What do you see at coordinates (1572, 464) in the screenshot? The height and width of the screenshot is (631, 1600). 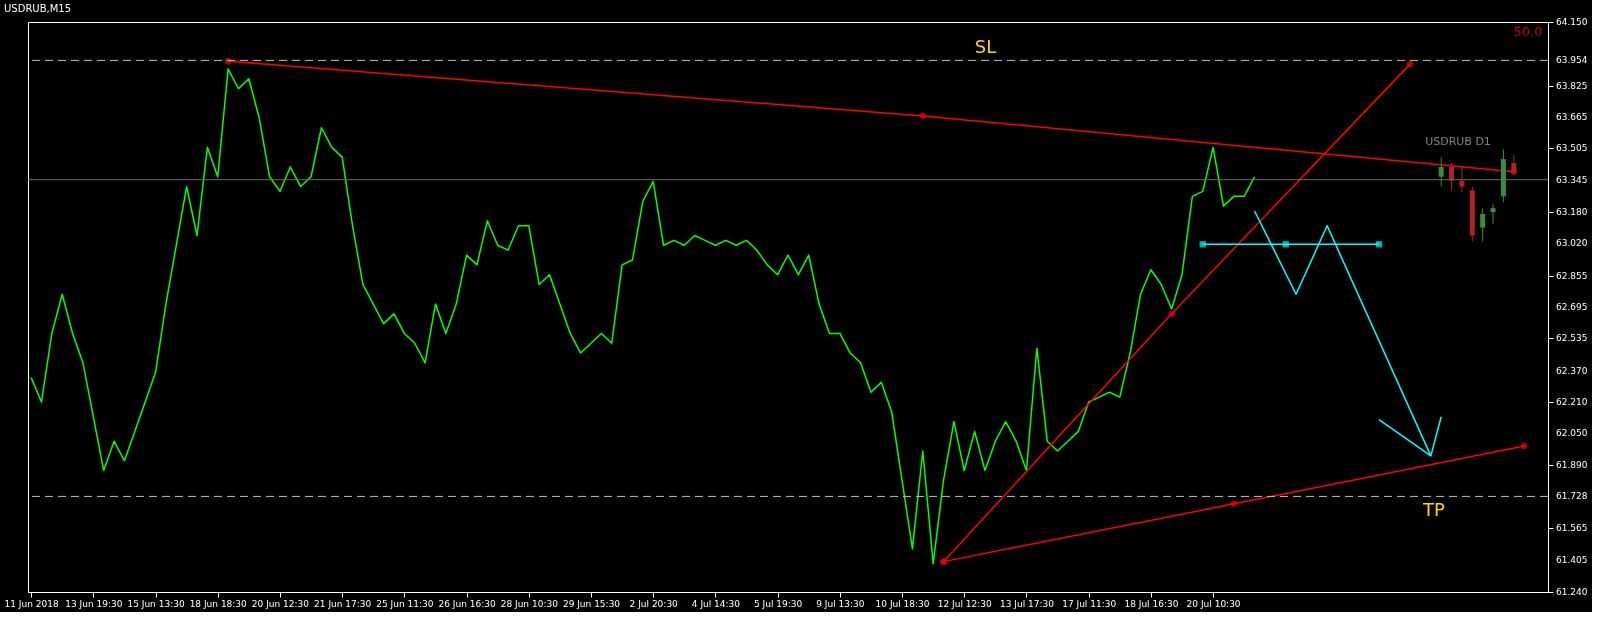 I see `y-tick-label: 61.890` at bounding box center [1572, 464].